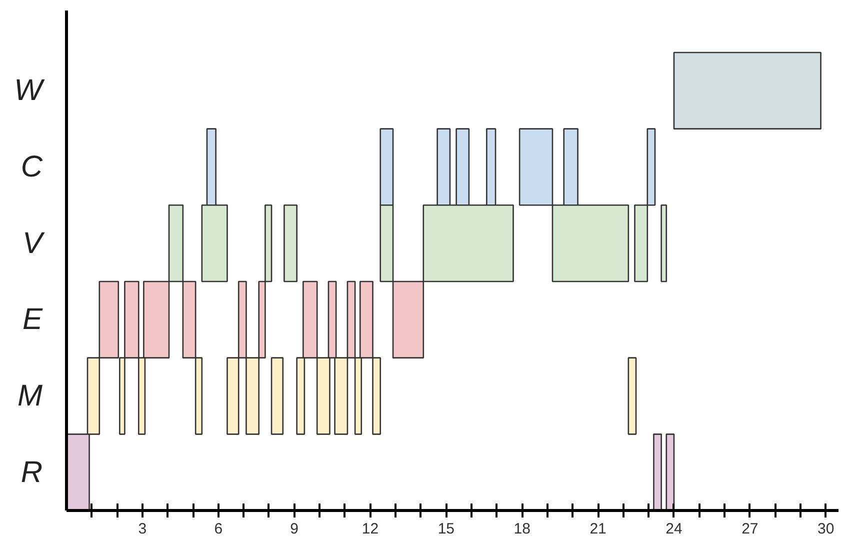 The width and height of the screenshot is (846, 551). Describe the element at coordinates (218, 529) in the screenshot. I see `x-tick-label: 6` at that location.